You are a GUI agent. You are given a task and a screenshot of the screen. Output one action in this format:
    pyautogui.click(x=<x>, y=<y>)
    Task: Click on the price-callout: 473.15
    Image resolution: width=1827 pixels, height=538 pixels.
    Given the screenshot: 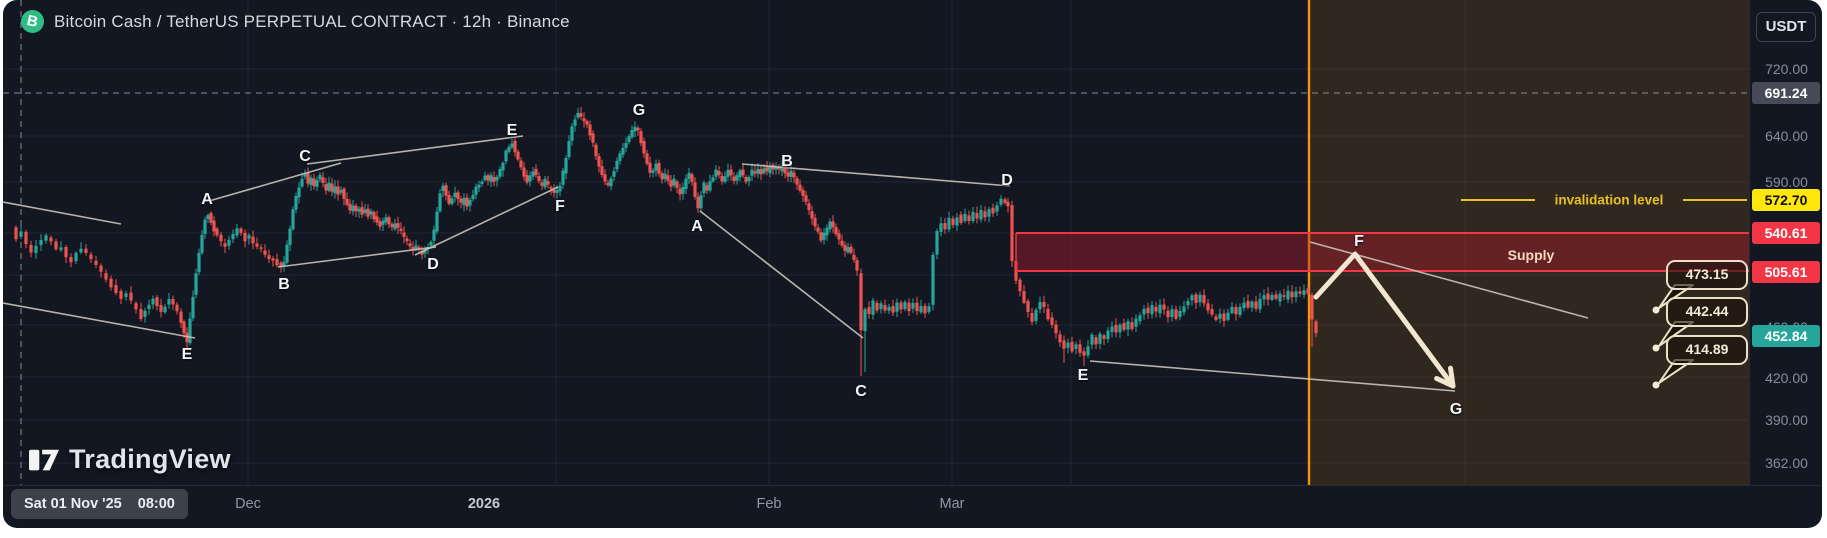 What is the action you would take?
    pyautogui.click(x=1707, y=275)
    